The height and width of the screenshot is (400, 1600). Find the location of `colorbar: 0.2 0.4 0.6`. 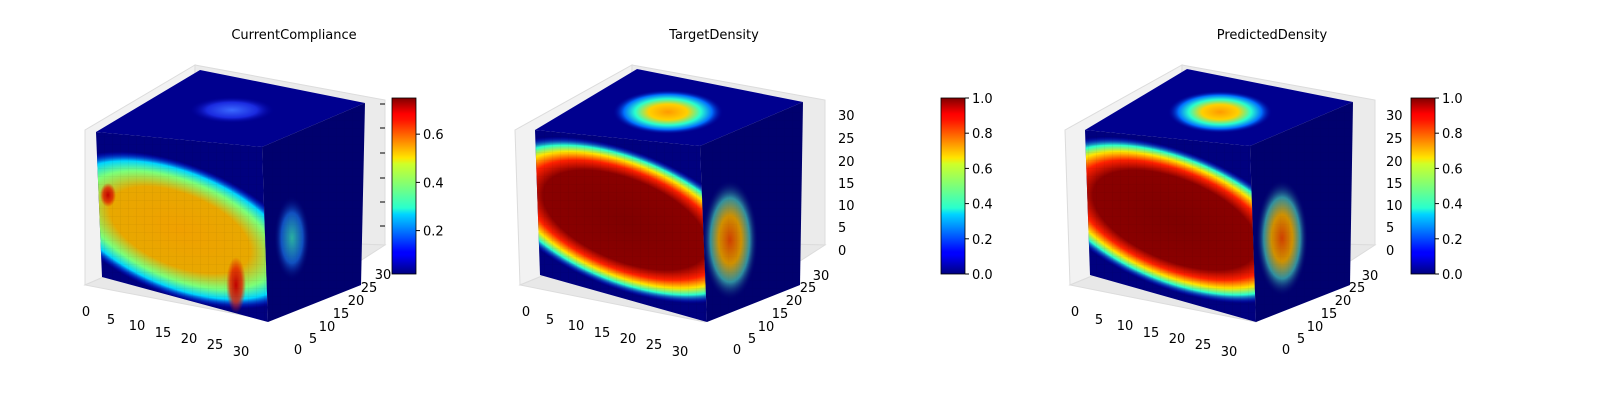

colorbar: 0.2 0.4 0.6 is located at coordinates (417, 186).